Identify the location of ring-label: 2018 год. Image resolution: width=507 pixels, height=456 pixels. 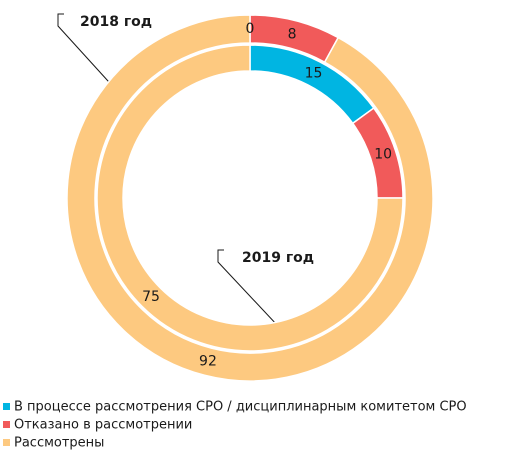
(116, 22).